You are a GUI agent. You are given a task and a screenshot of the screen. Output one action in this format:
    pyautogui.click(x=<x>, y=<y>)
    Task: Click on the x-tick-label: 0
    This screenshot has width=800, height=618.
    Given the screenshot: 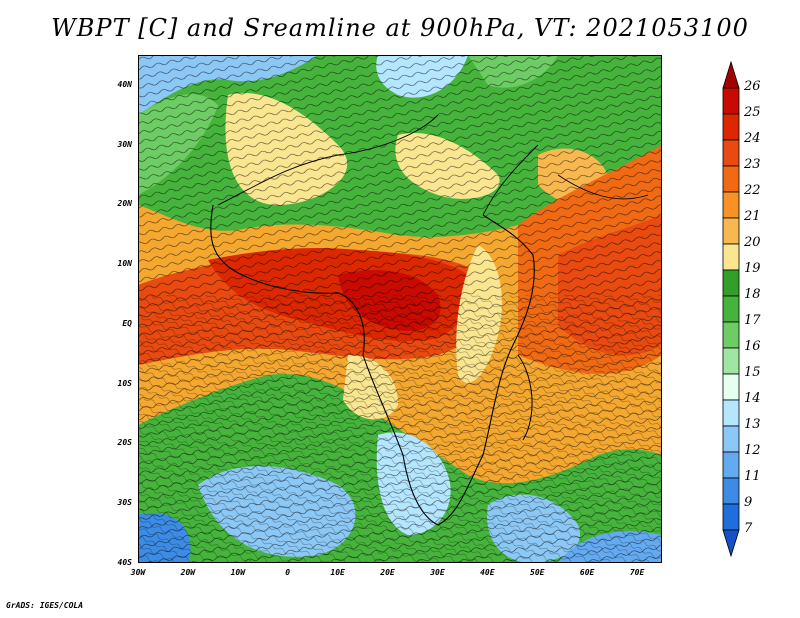 What is the action you would take?
    pyautogui.click(x=288, y=572)
    